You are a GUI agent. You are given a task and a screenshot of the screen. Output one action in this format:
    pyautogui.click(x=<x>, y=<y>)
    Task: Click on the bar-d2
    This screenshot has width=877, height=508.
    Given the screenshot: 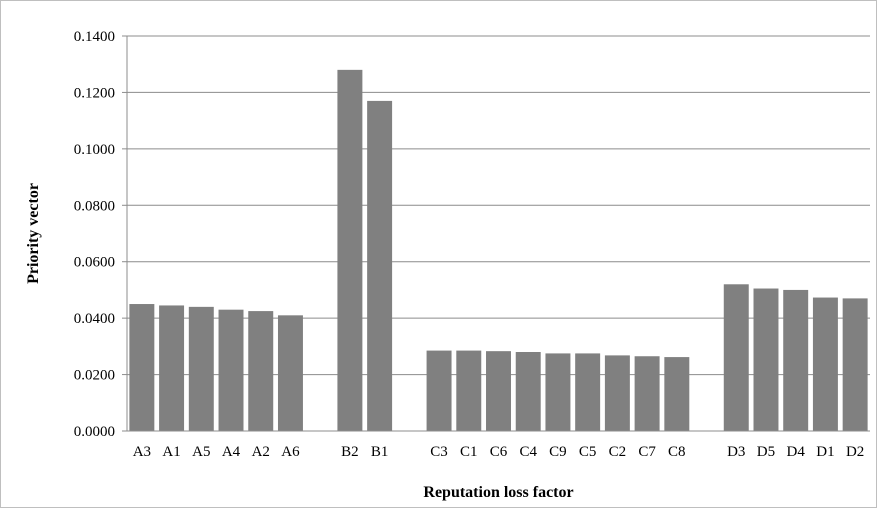 What is the action you would take?
    pyautogui.click(x=855, y=364)
    